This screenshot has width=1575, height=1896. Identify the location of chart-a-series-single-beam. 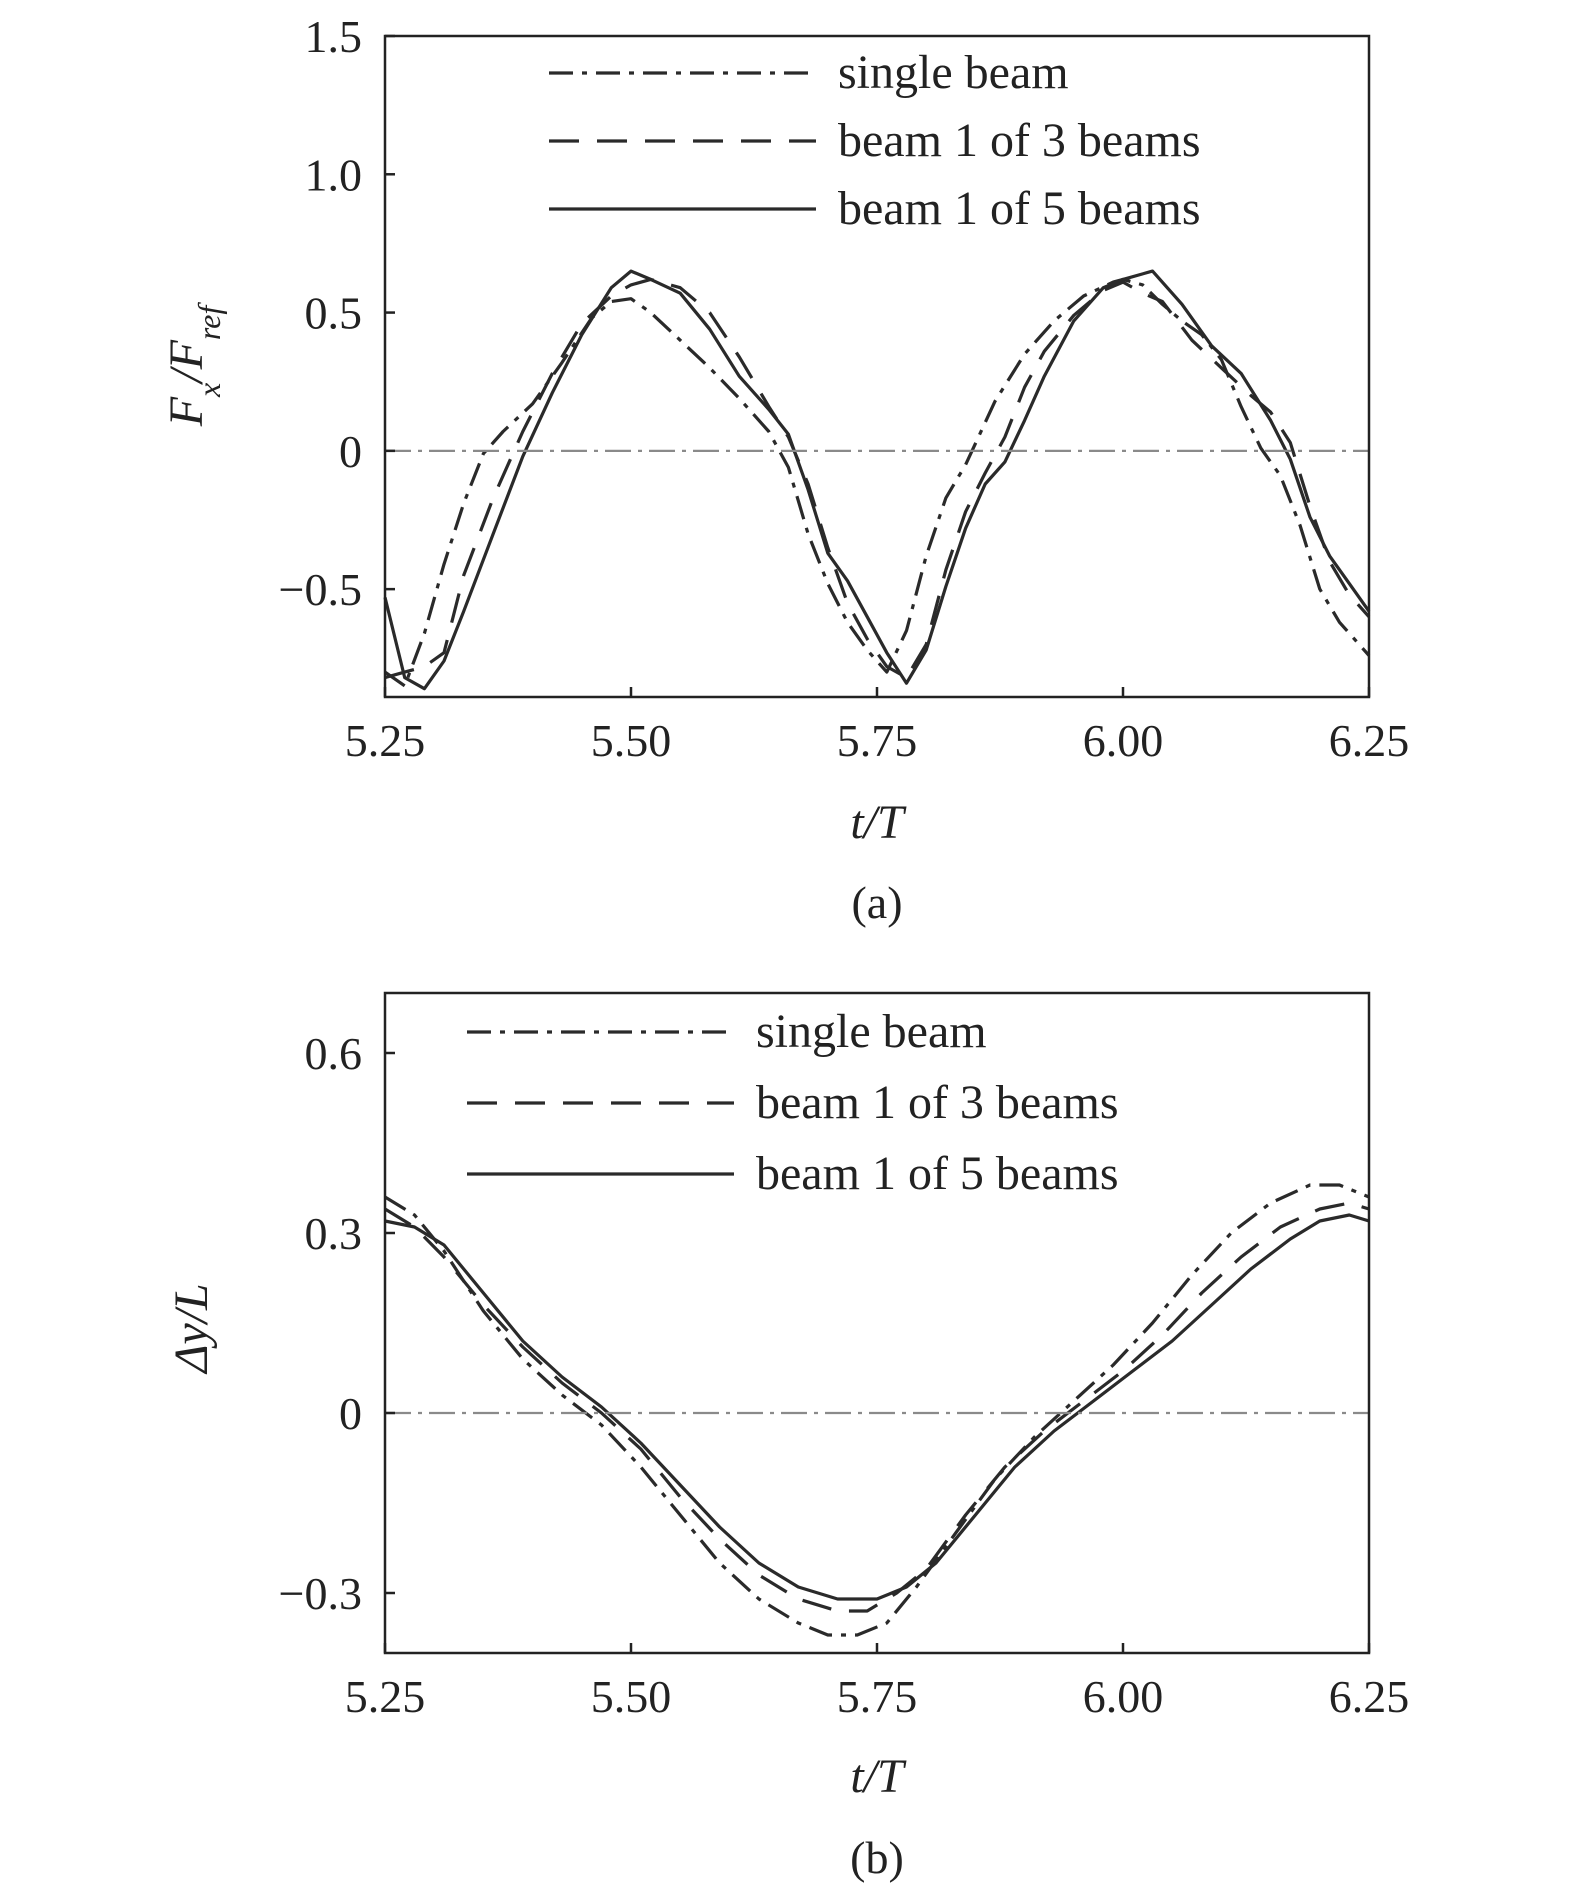
(877, 482).